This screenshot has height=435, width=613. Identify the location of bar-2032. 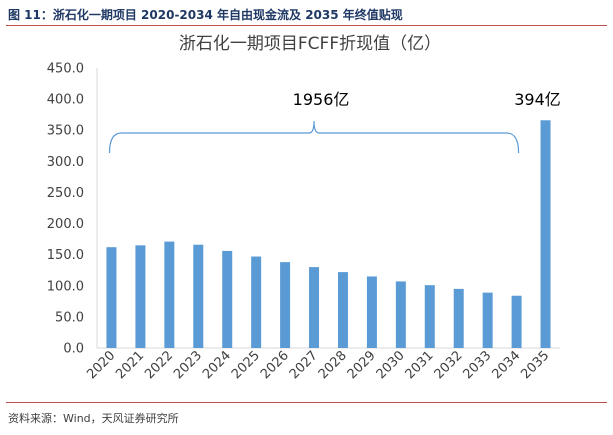
(458, 318).